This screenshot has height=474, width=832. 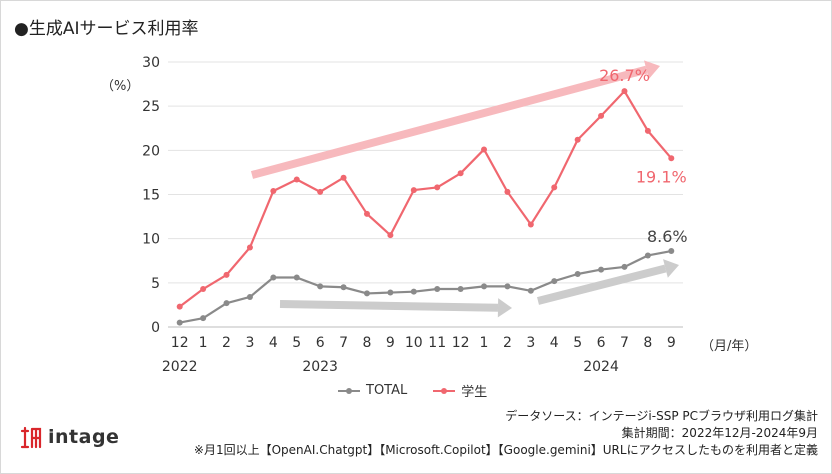 What do you see at coordinates (249, 343) in the screenshot?
I see `x-tick-label: 3` at bounding box center [249, 343].